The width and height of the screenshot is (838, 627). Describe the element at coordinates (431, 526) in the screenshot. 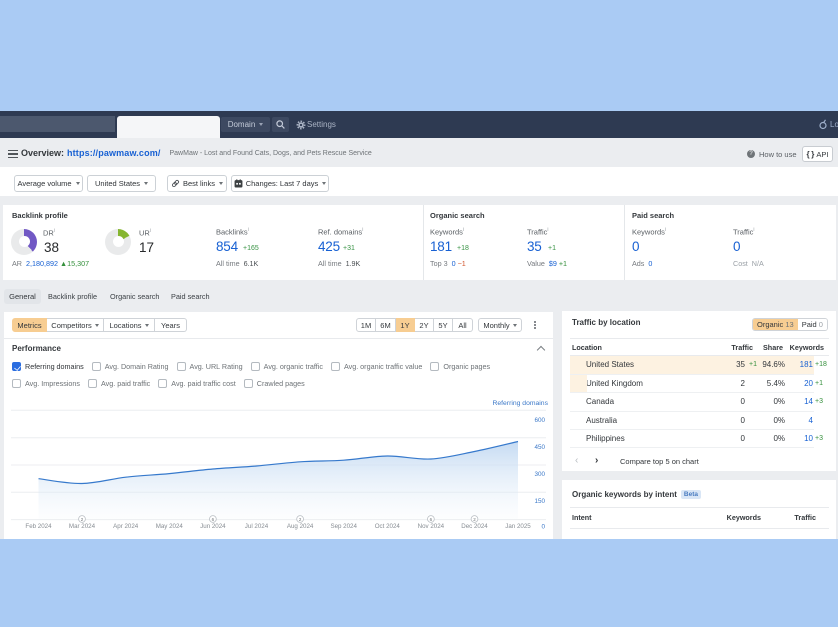

I see `svg-text: Nov 2024` at that location.